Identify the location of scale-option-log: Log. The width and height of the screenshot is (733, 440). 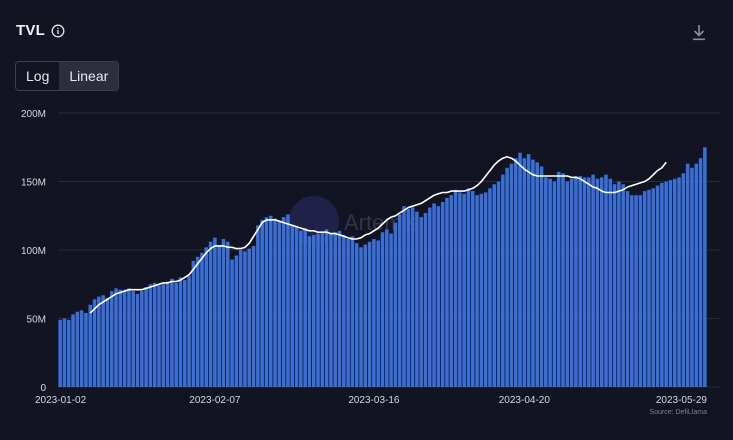
(38, 76).